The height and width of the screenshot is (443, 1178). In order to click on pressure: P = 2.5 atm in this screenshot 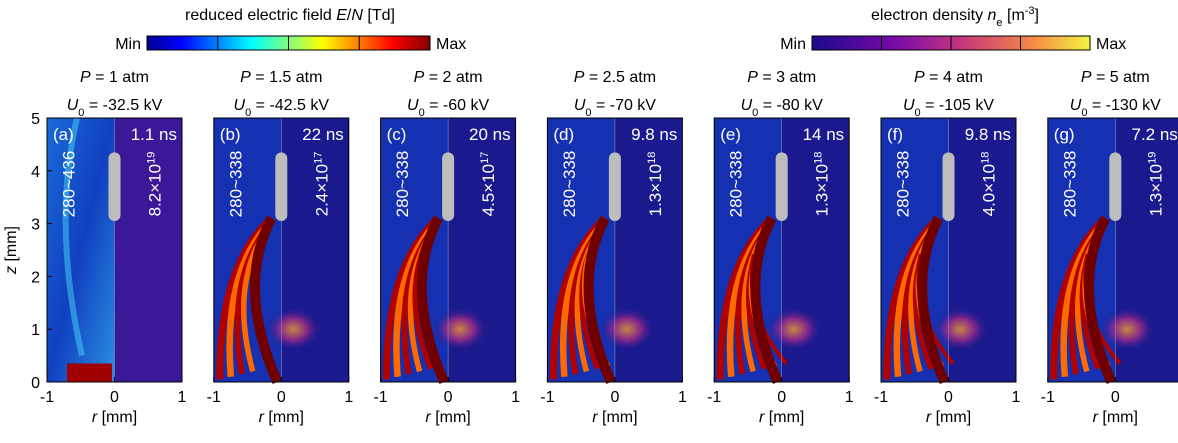, I will do `click(615, 77)`.